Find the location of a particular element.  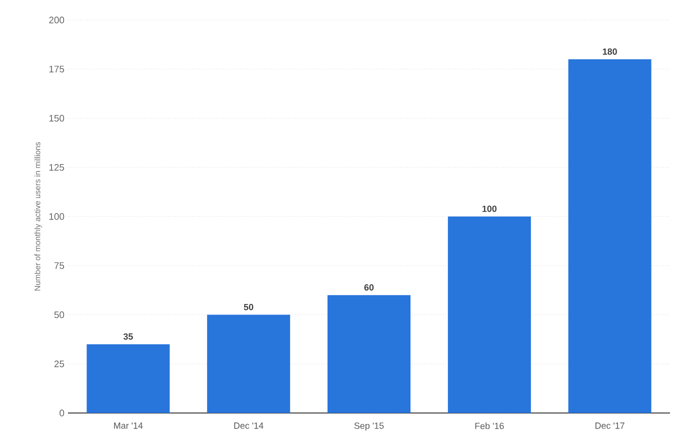

y-tick-label: 75 is located at coordinates (59, 265).